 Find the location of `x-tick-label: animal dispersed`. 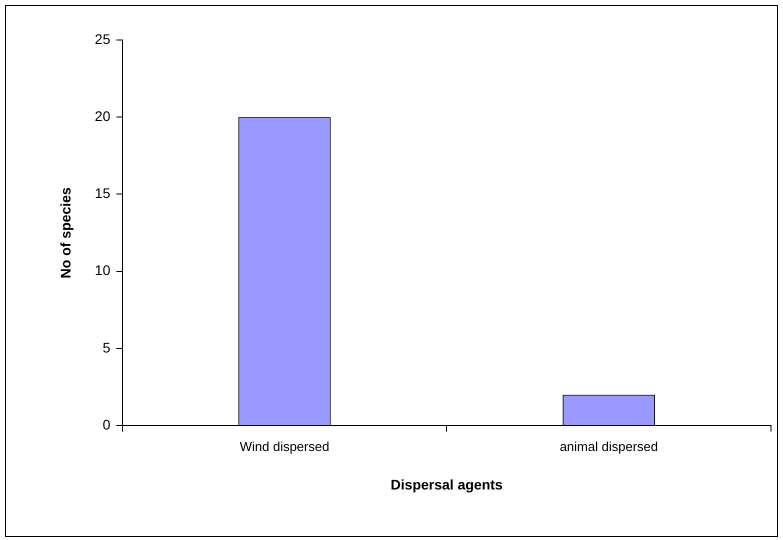

x-tick-label: animal dispersed is located at coordinates (609, 446).